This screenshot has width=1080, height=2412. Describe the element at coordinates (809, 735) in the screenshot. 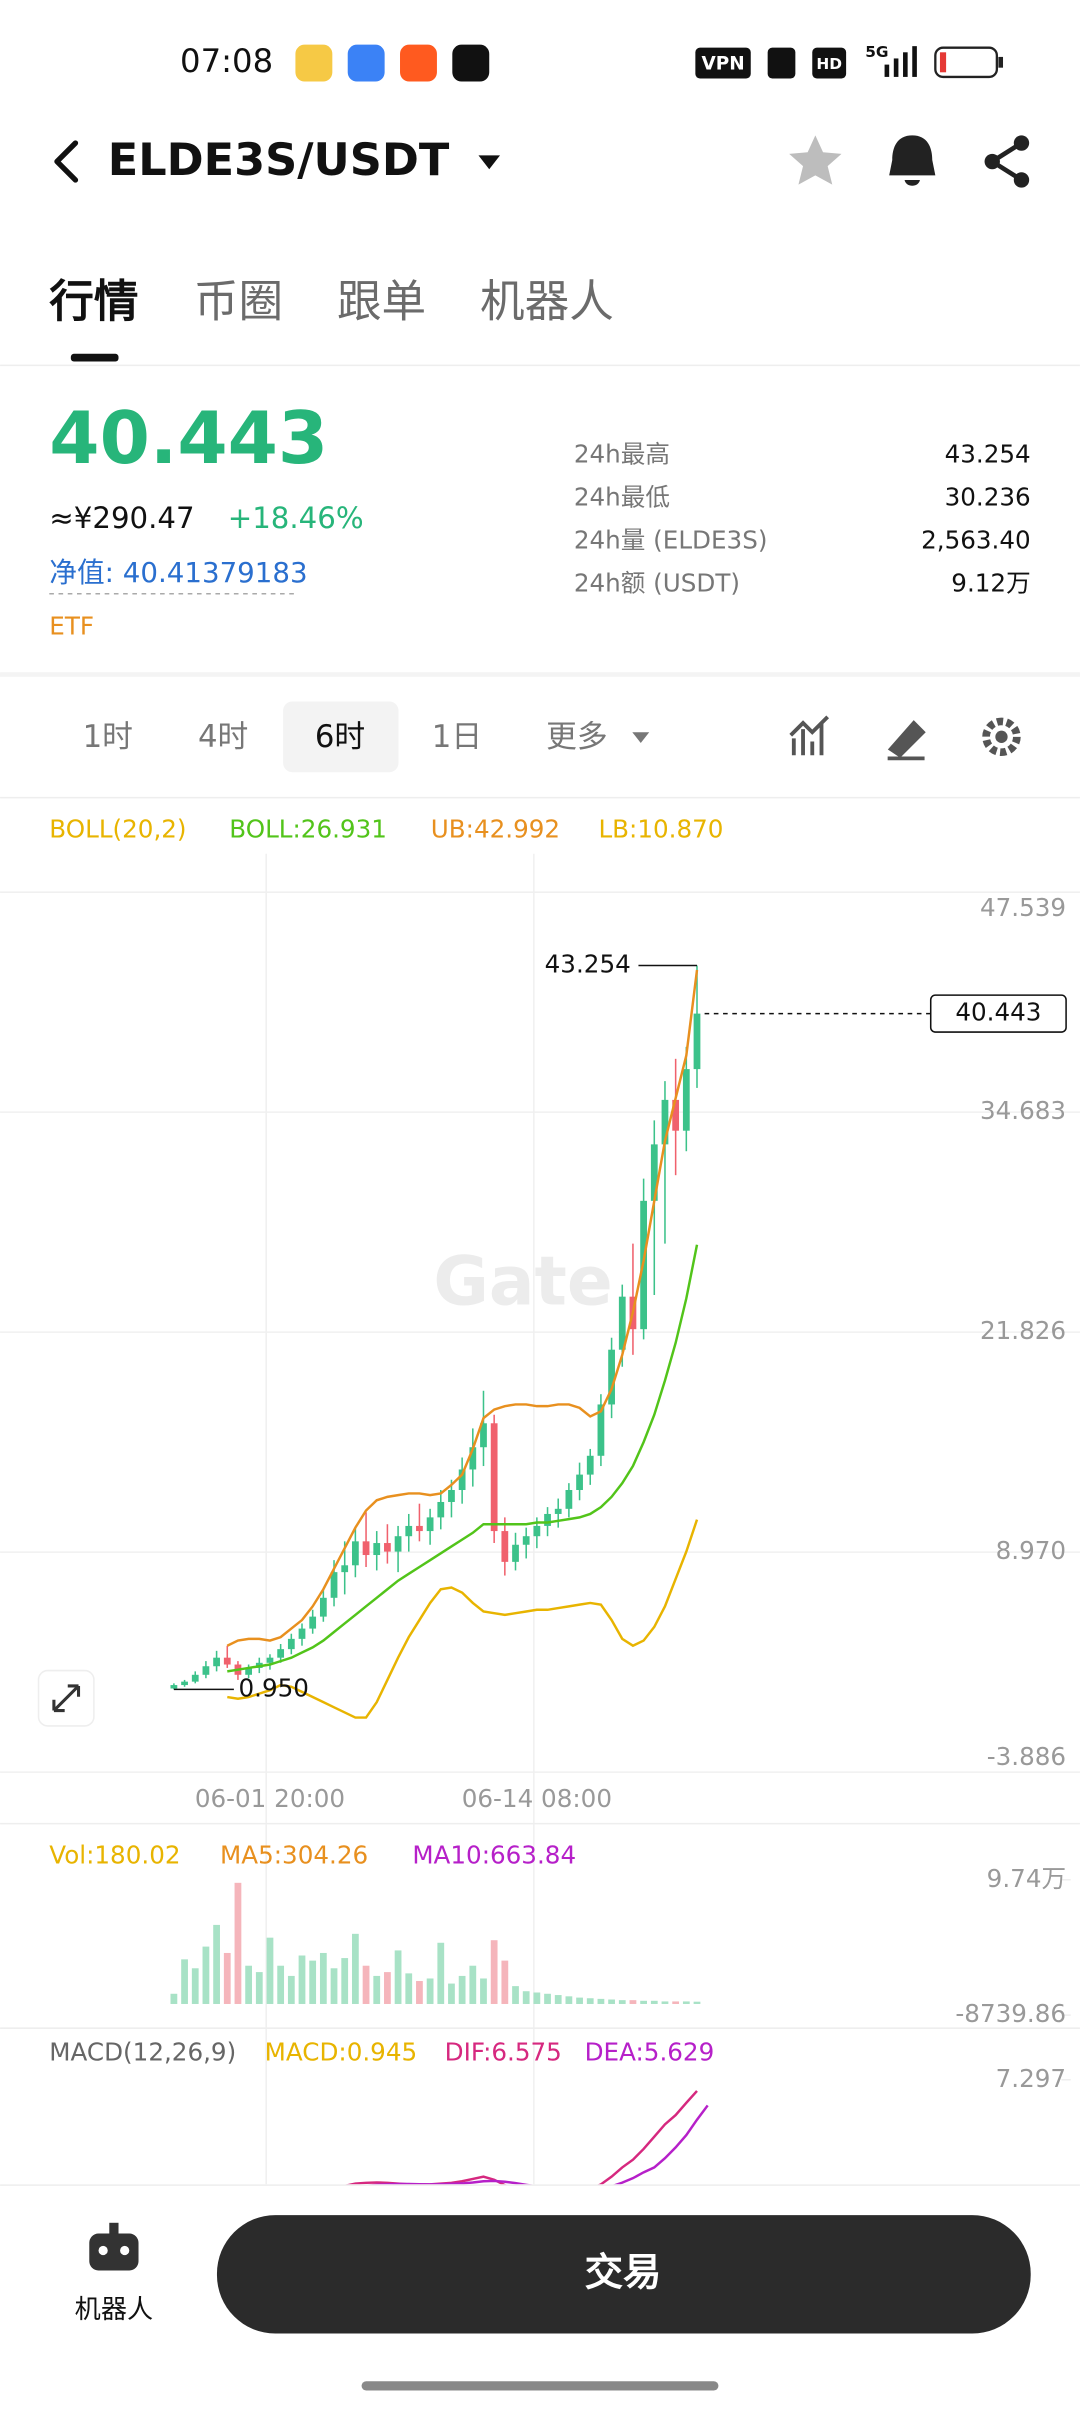

I see `indicator-icon` at that location.